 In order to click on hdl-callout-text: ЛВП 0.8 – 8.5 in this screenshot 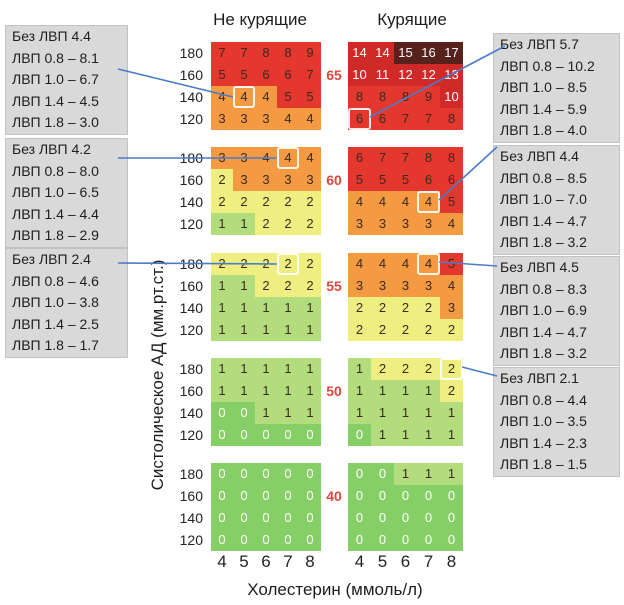, I will do `click(543, 177)`.